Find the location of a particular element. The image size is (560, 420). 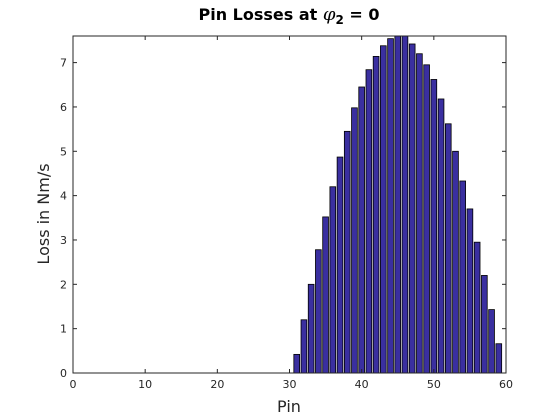

y-tick-label-1: 1 is located at coordinates (63, 329).